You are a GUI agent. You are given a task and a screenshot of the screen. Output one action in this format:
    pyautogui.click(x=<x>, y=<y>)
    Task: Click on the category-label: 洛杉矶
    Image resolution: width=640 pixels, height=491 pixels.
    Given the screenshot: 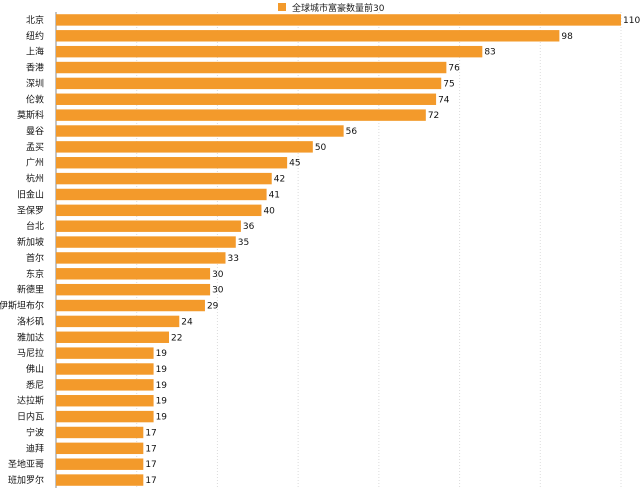 What is the action you would take?
    pyautogui.click(x=30, y=321)
    